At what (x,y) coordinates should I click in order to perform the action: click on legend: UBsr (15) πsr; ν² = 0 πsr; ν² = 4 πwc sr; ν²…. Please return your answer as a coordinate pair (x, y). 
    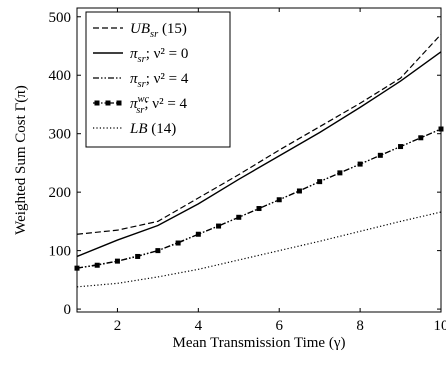
    Looking at the image, I should click on (158, 79).